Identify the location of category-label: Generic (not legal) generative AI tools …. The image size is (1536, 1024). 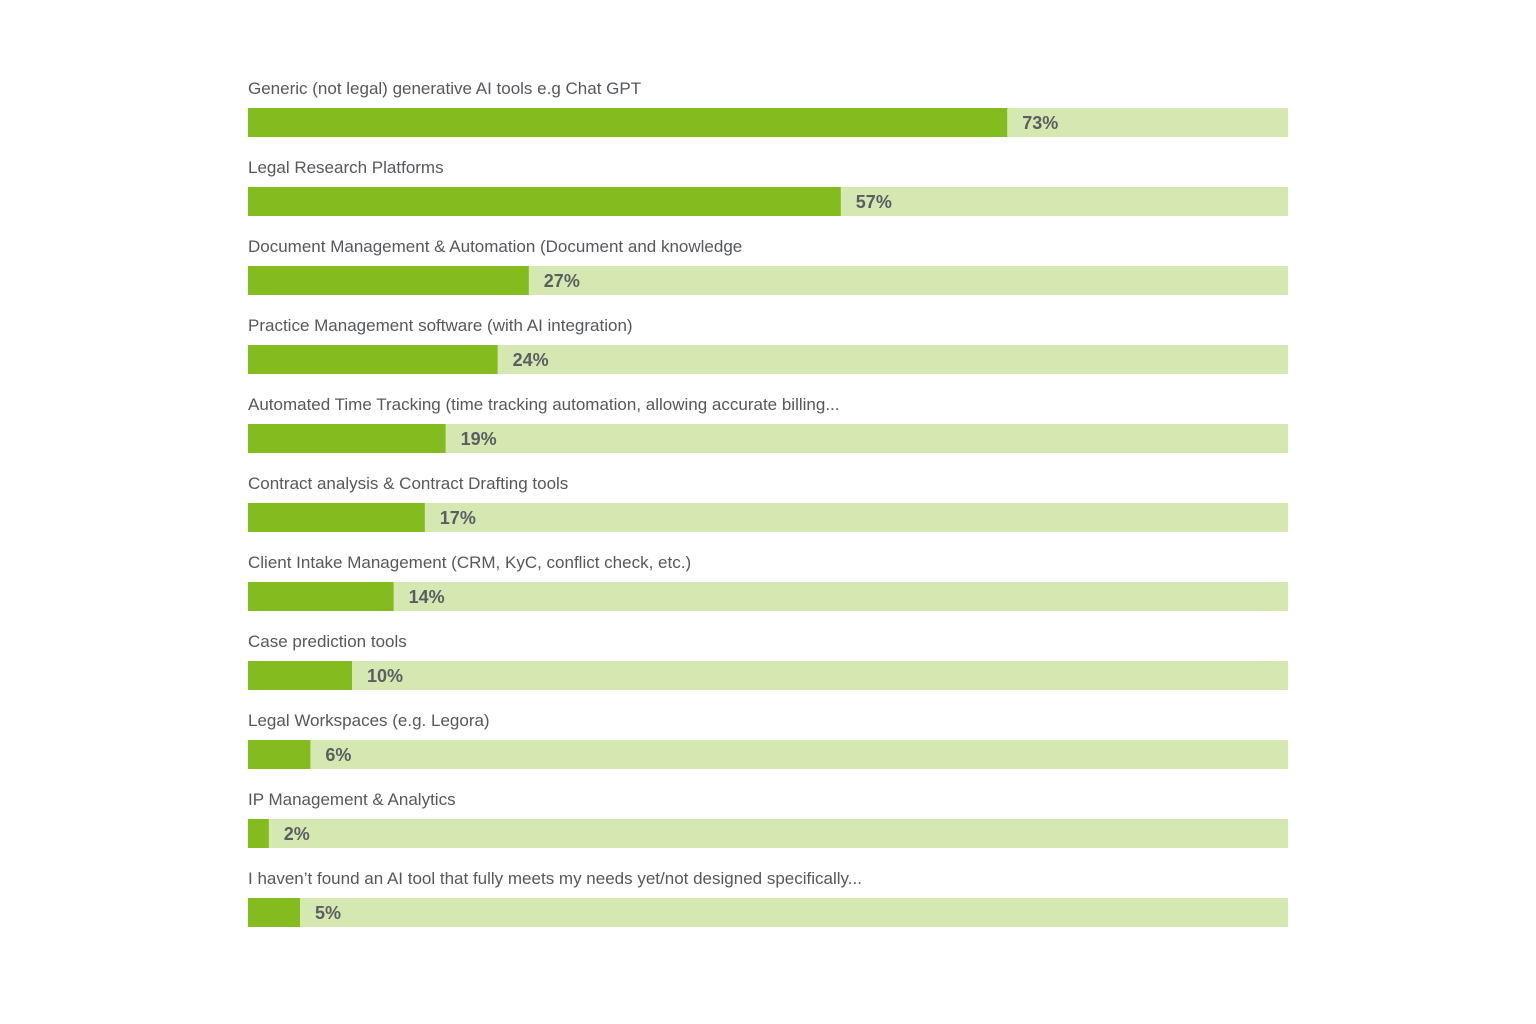
(444, 88).